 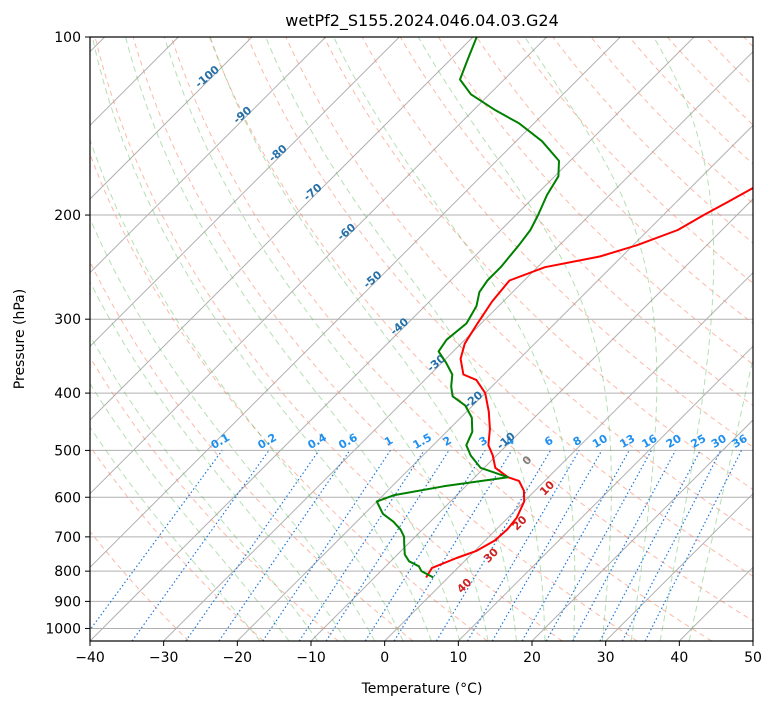 I want to click on dry-adiabat-label: -90, so click(x=243, y=115).